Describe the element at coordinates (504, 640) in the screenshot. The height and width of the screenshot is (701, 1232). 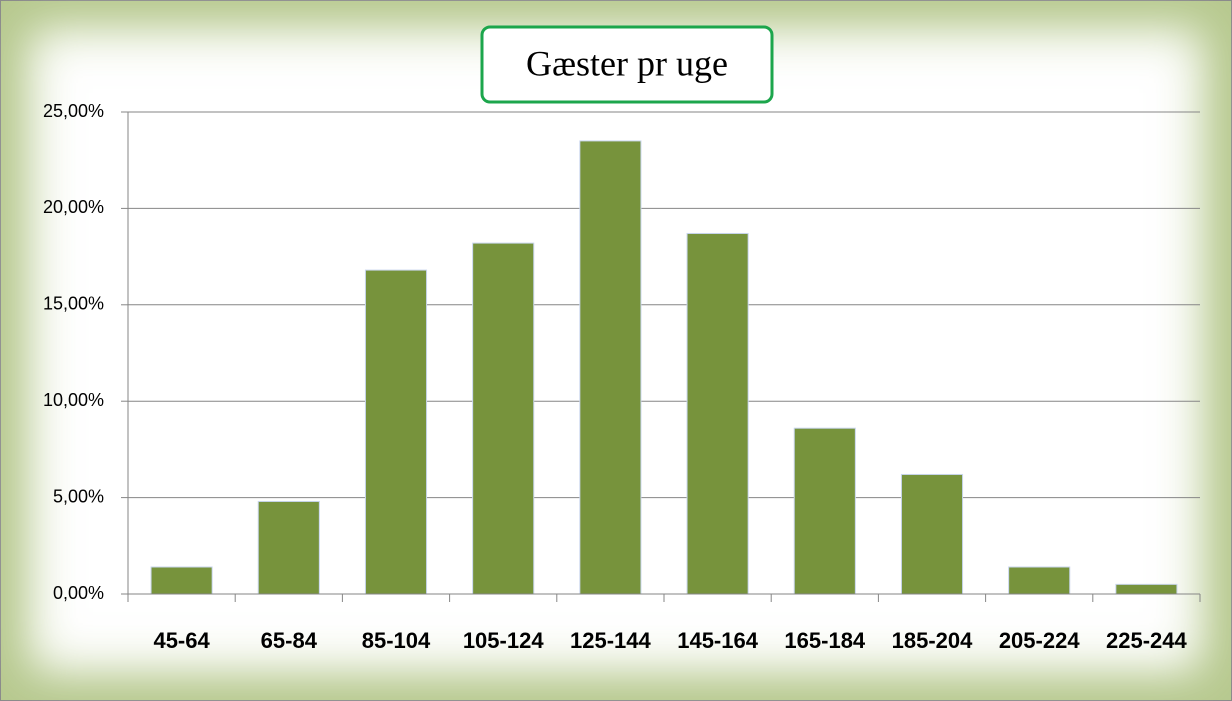
I see `x-tick-label: 105-124` at that location.